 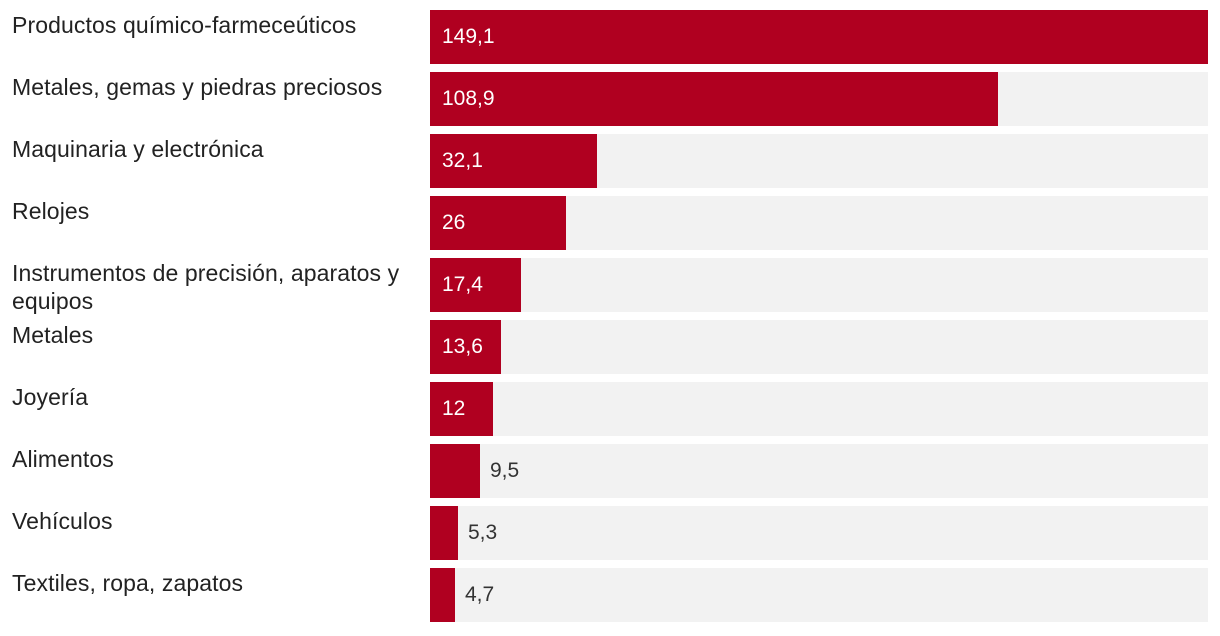 I want to click on bar-row: Textiles, ropa, zapatos 4,7, so click(x=610, y=595).